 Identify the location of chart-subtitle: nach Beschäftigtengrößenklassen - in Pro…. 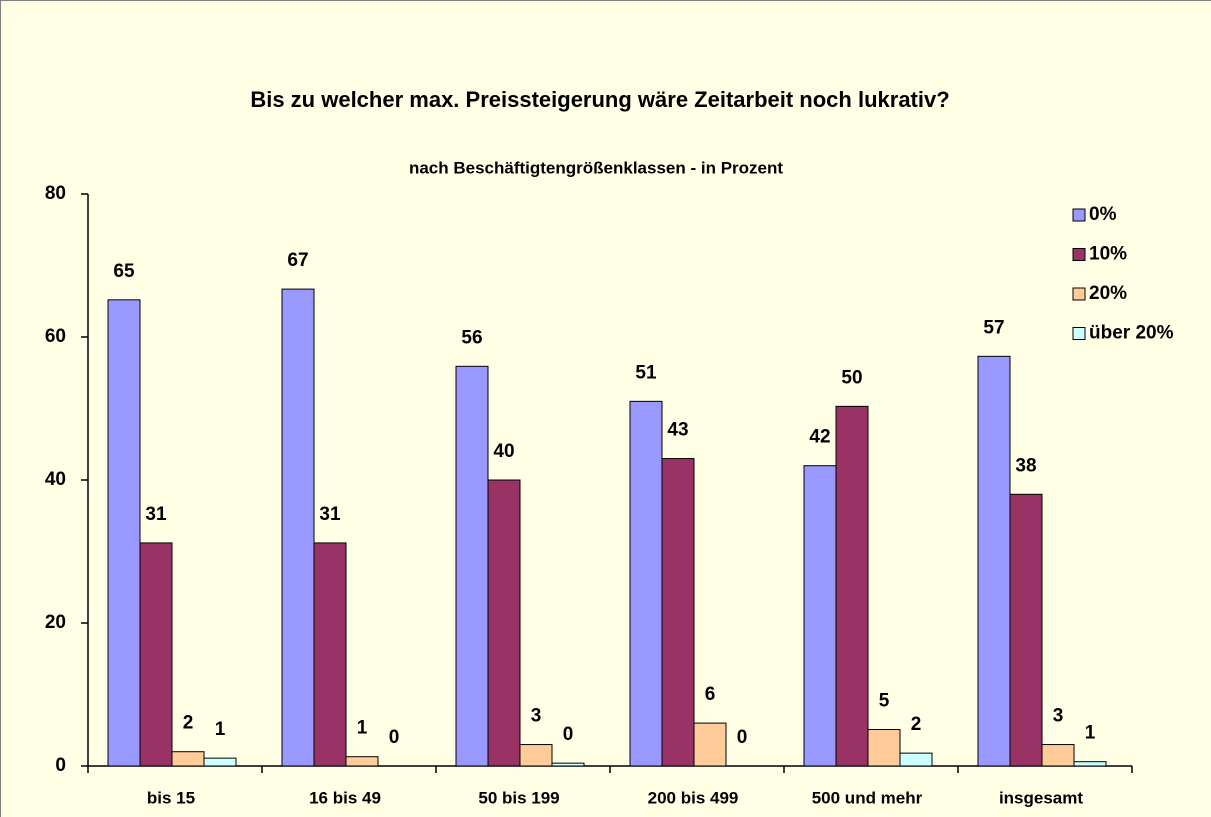
(596, 167).